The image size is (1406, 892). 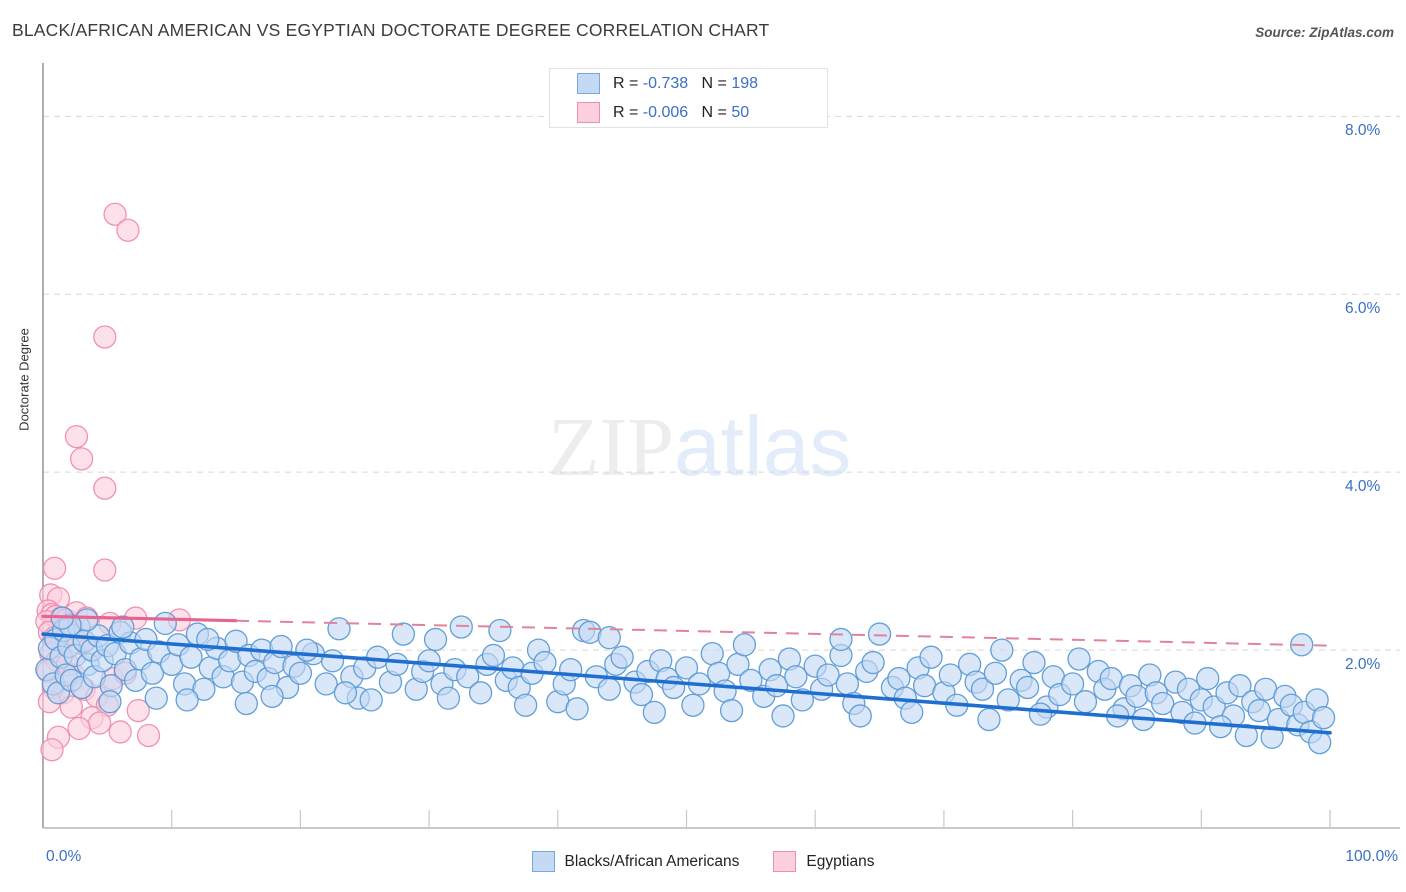 I want to click on y-axis-tick-40: 4.0%, so click(x=1363, y=487).